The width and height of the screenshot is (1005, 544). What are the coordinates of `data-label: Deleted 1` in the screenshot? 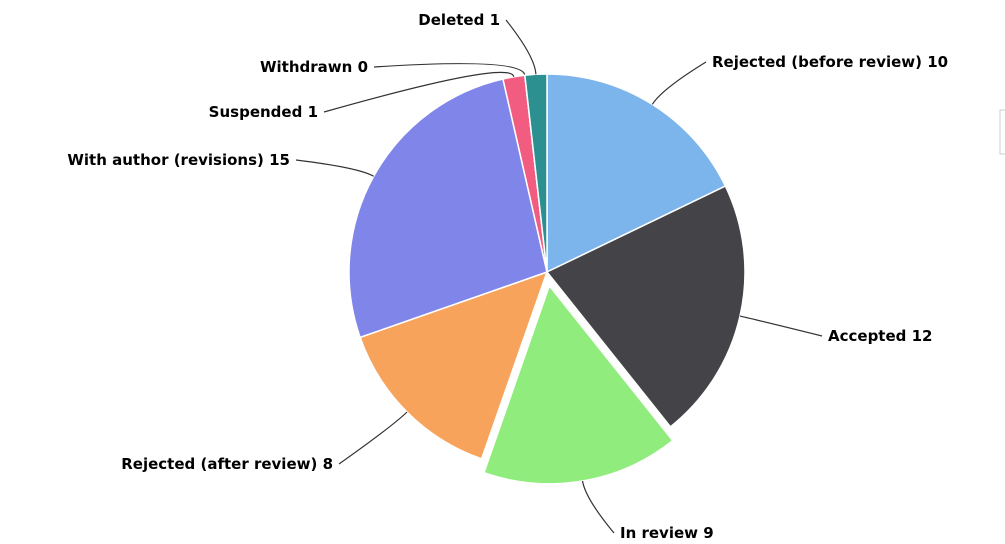 It's located at (459, 20).